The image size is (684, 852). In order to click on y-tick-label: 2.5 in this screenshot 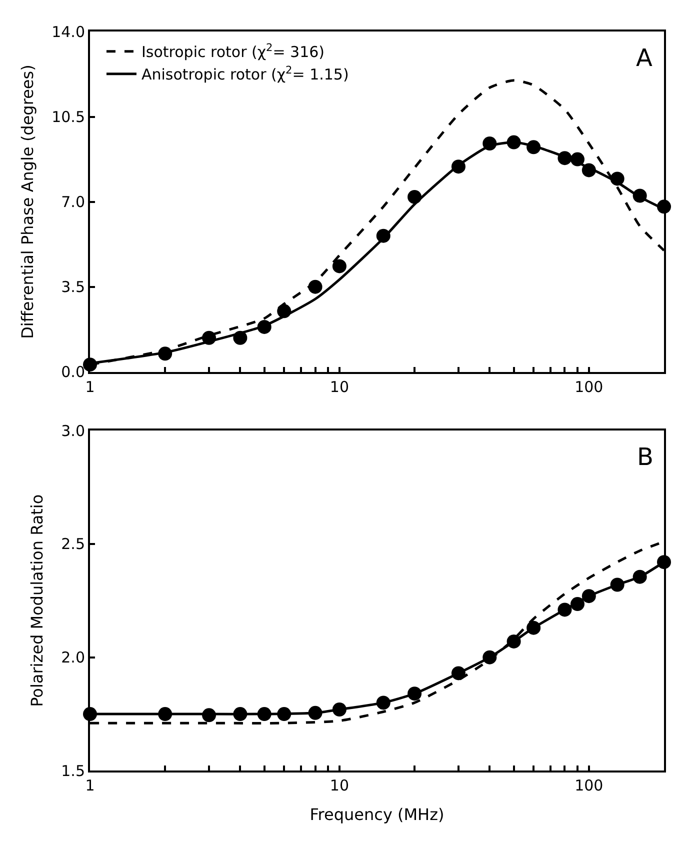, I will do `click(73, 544)`.